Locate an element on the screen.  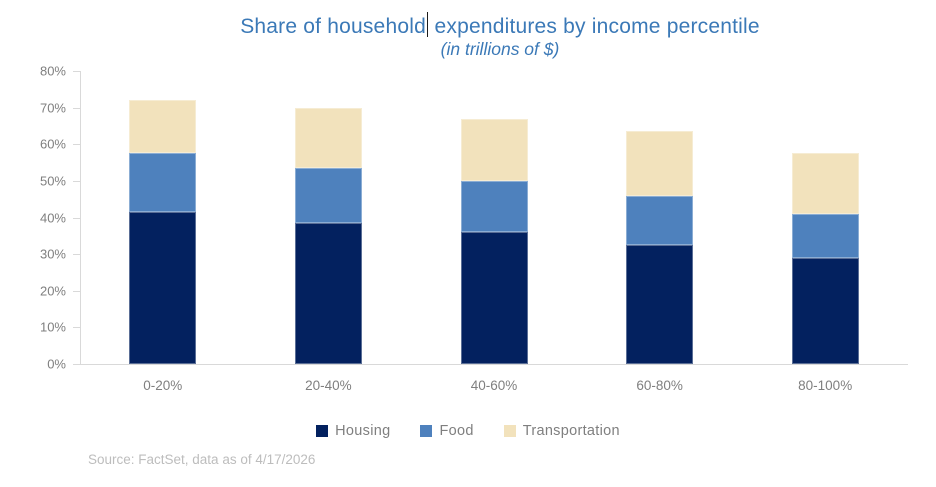
bar-segment-transportation-20-40% is located at coordinates (328, 138).